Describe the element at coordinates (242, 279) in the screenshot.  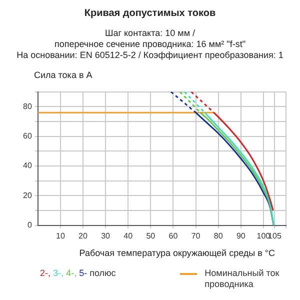
I see `legend-label: Номинальный ток проводника` at that location.